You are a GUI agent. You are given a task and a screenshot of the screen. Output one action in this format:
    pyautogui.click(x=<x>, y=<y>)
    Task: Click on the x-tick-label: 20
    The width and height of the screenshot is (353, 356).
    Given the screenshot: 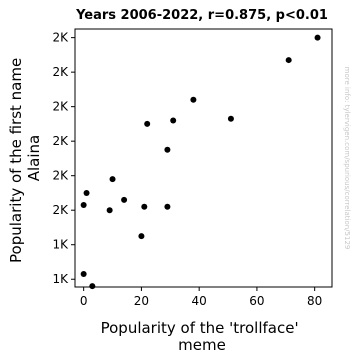 What is the action you would take?
    pyautogui.click(x=141, y=301)
    